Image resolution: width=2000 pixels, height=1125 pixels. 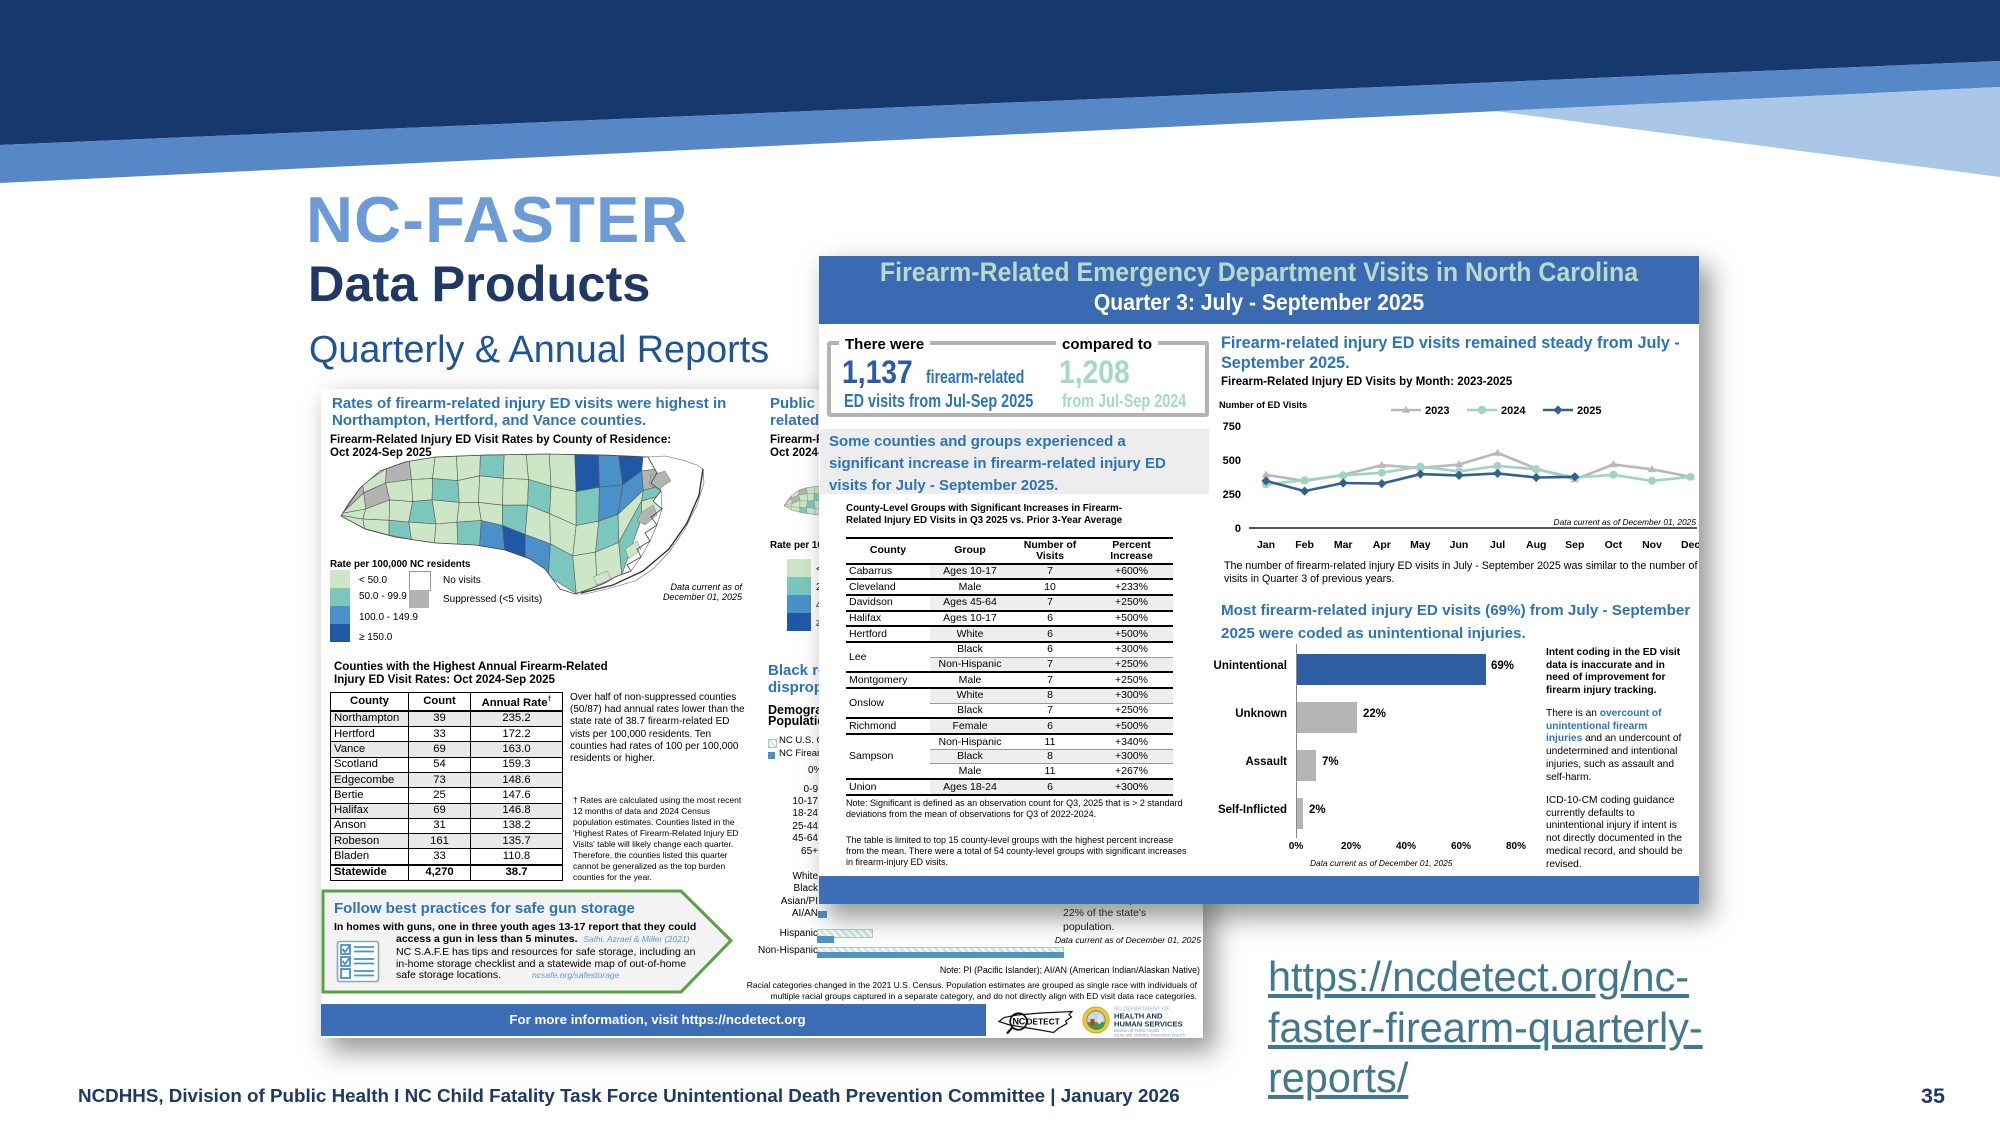 What do you see at coordinates (1382, 545) in the screenshot?
I see `svg-text: Apr` at bounding box center [1382, 545].